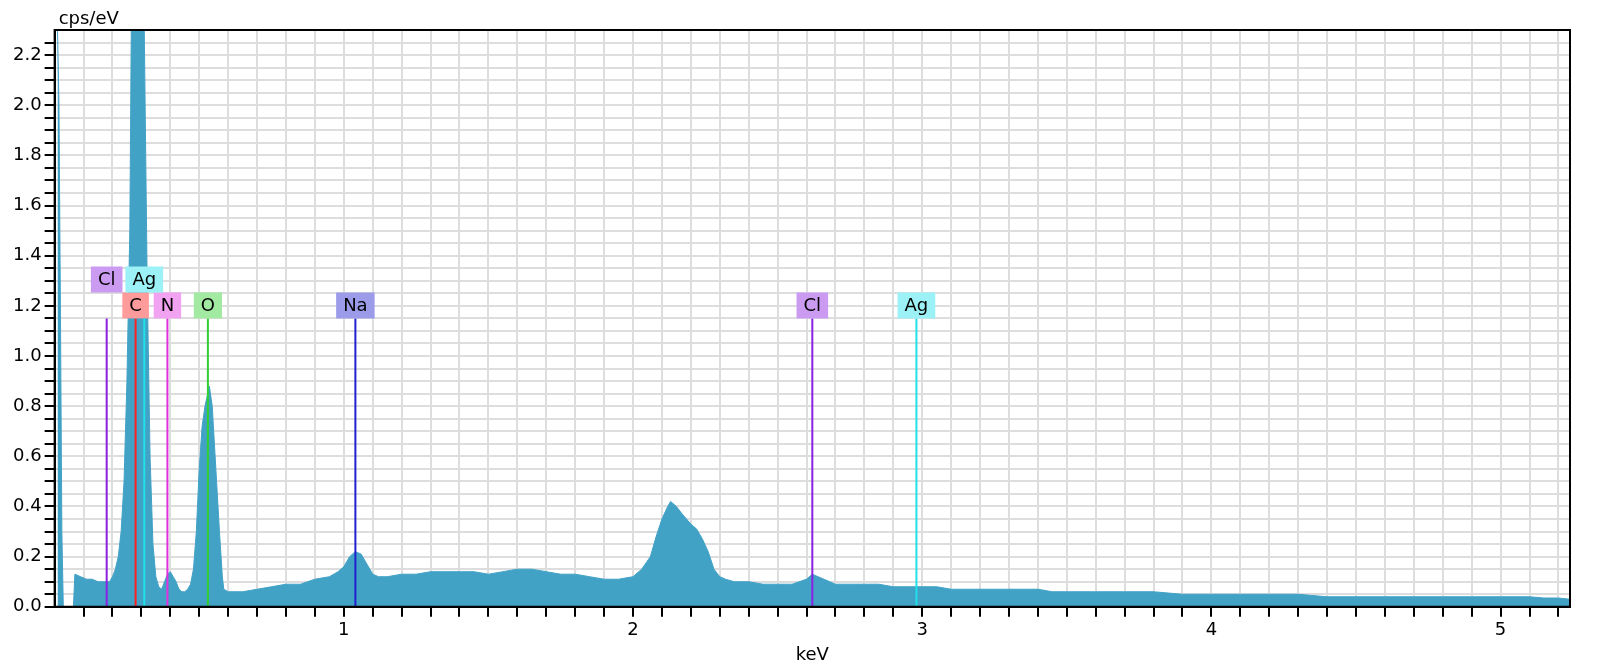 The height and width of the screenshot is (671, 1600). Describe the element at coordinates (27, 204) in the screenshot. I see `y-tick-label: 1.6` at that location.